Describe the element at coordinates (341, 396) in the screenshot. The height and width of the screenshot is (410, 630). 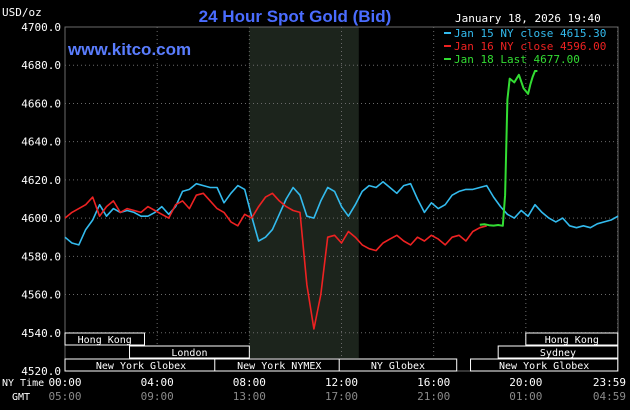
I see `x-tick-gmt: 17:00` at that location.